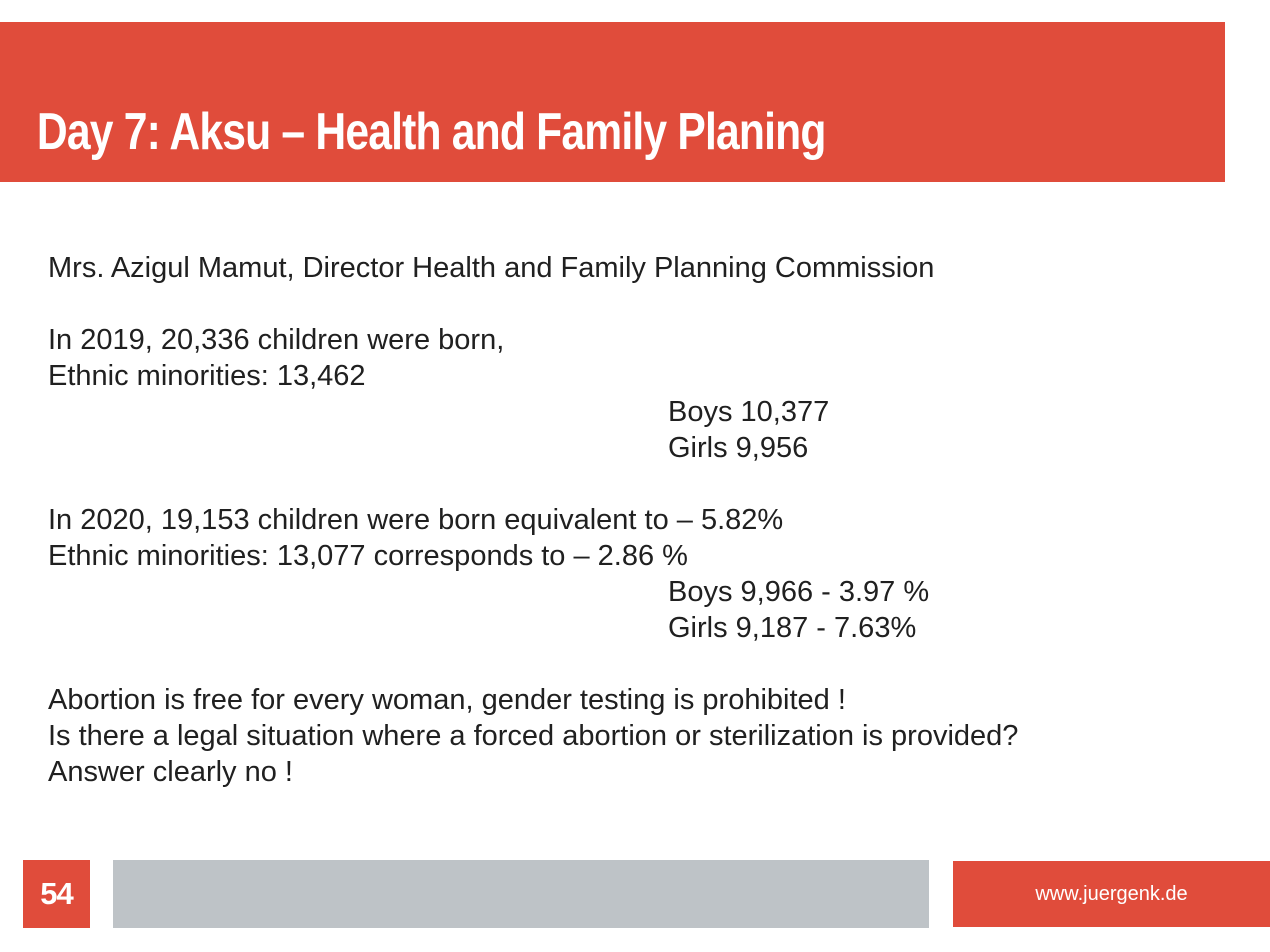 The image size is (1270, 952). I want to click on page-number-badge: 54, so click(56, 894).